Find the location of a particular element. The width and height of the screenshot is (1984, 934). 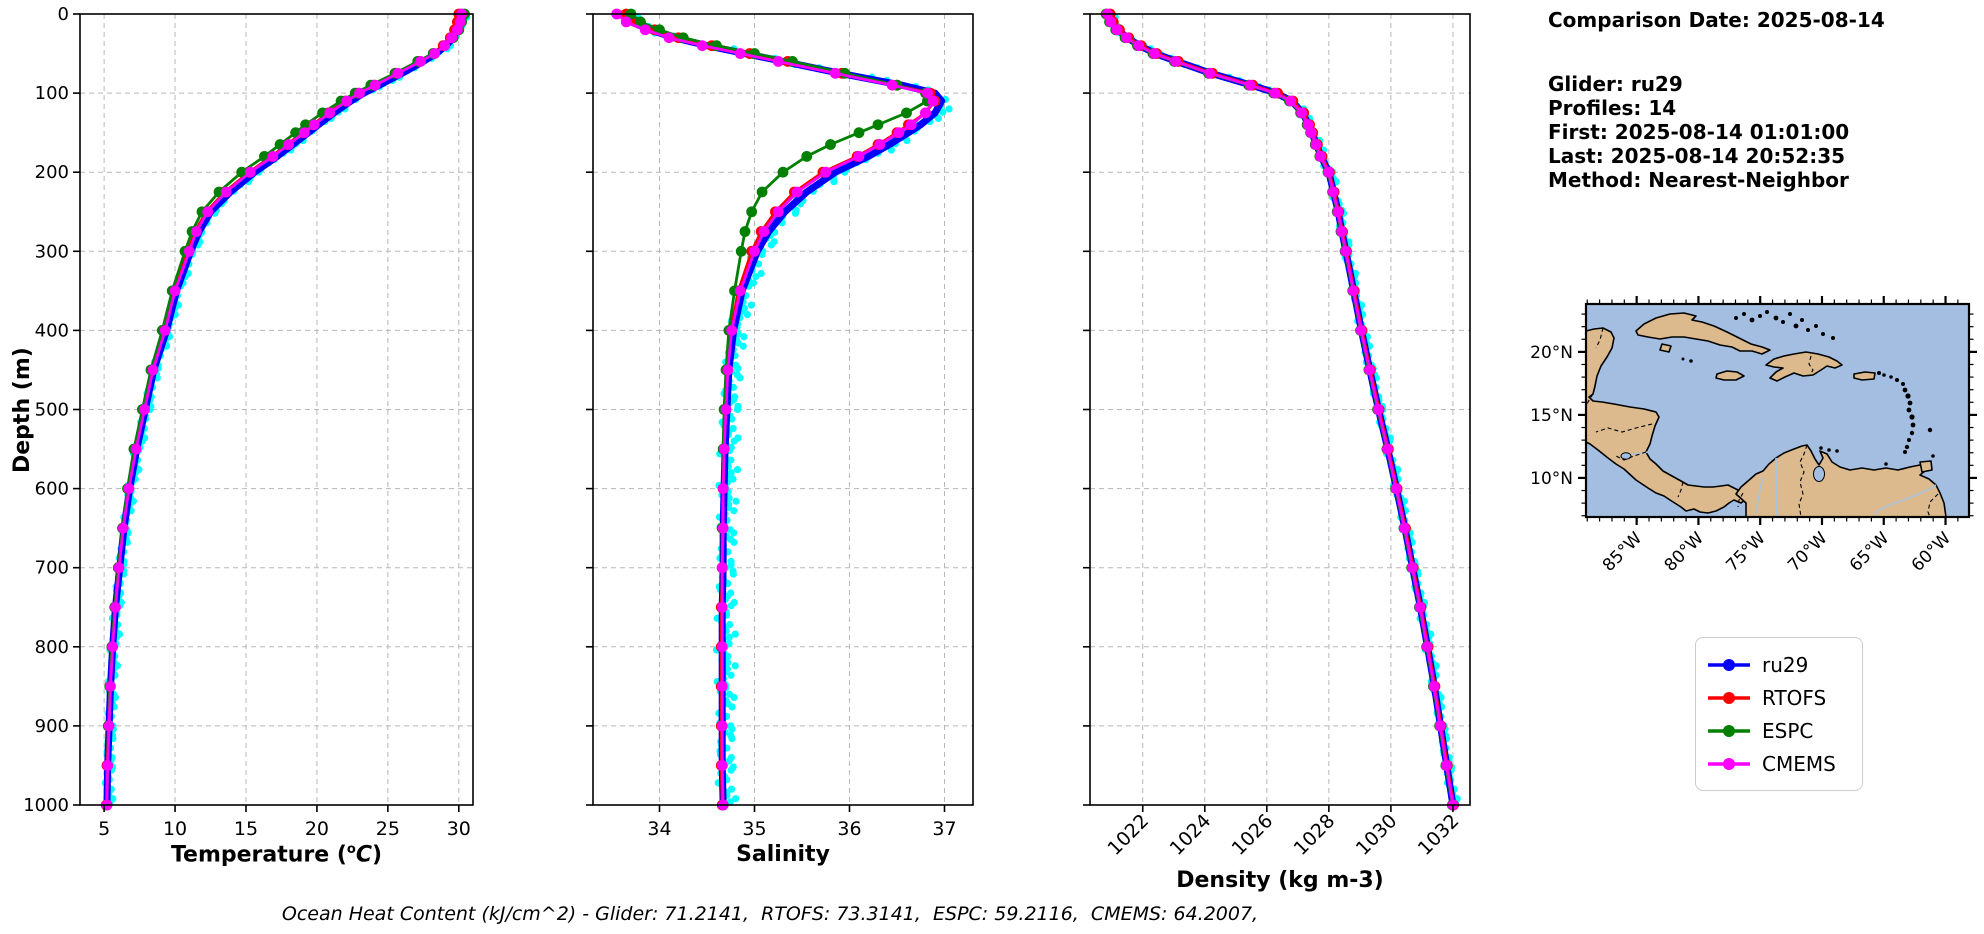

legend-item-espc: ESPC is located at coordinates (1778, 730).